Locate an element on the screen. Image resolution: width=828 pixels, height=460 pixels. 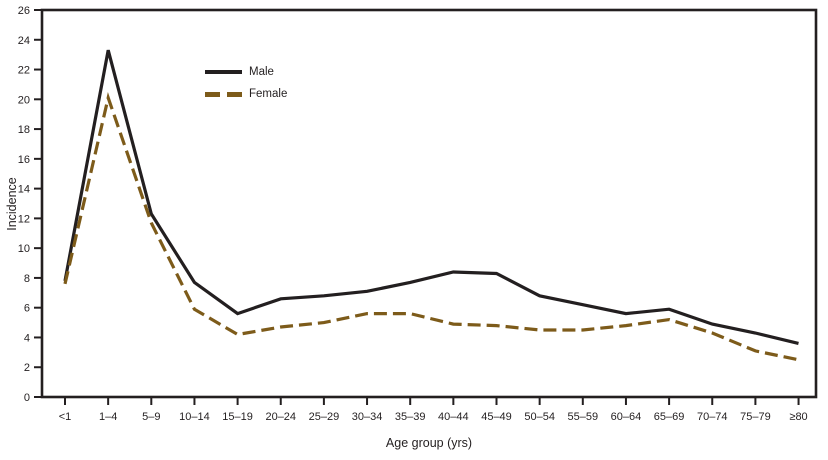
x-tick-label: 35–39 is located at coordinates (410, 417).